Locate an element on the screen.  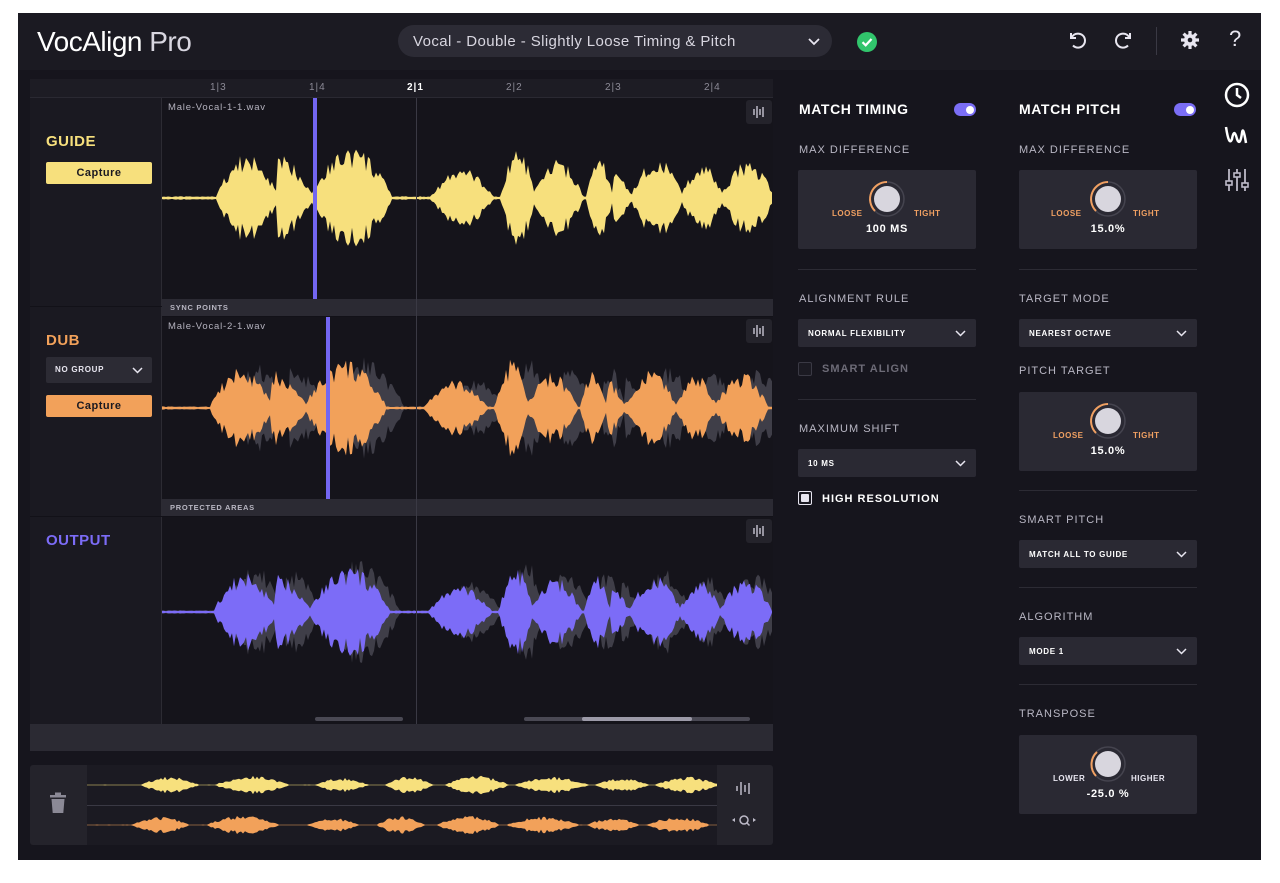
dub-capture-button: Capture is located at coordinates (99, 406).